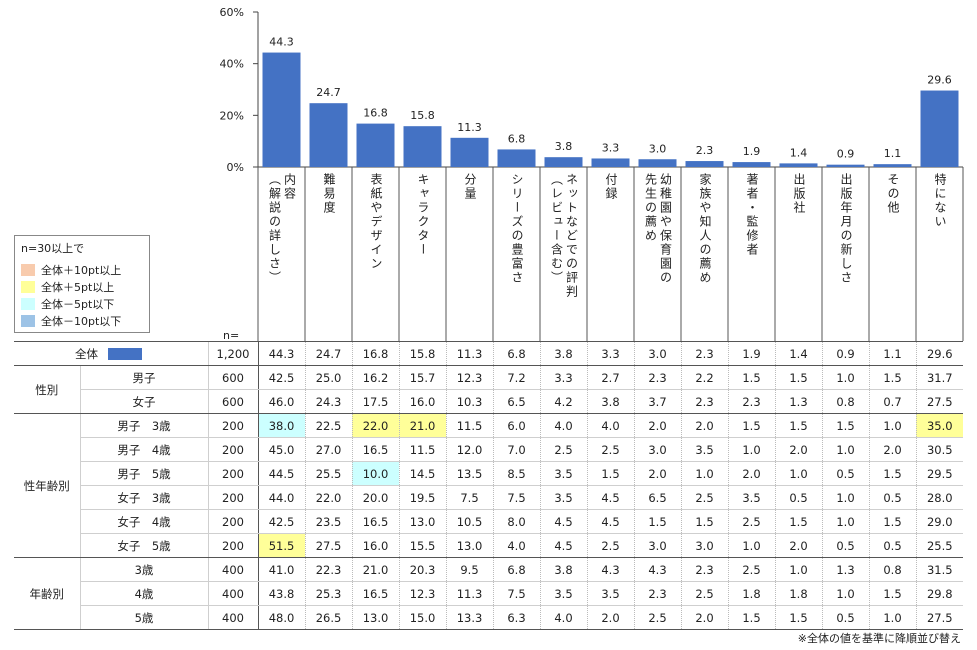 The height and width of the screenshot is (650, 977). Describe the element at coordinates (282, 401) in the screenshot. I see `value-cell: 46.0` at that location.